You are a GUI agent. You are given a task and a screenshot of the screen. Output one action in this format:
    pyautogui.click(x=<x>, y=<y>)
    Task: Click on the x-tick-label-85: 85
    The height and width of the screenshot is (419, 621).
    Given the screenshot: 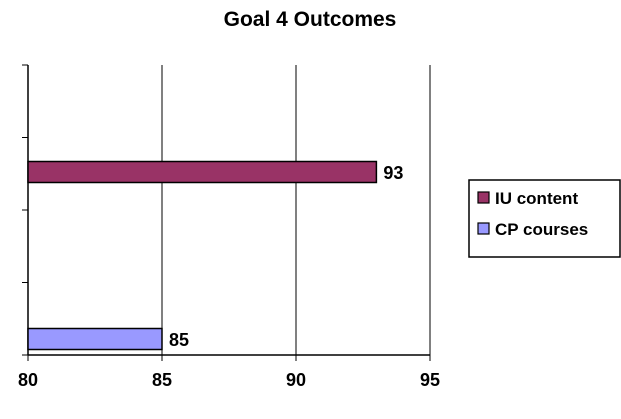 What is the action you would take?
    pyautogui.click(x=162, y=380)
    